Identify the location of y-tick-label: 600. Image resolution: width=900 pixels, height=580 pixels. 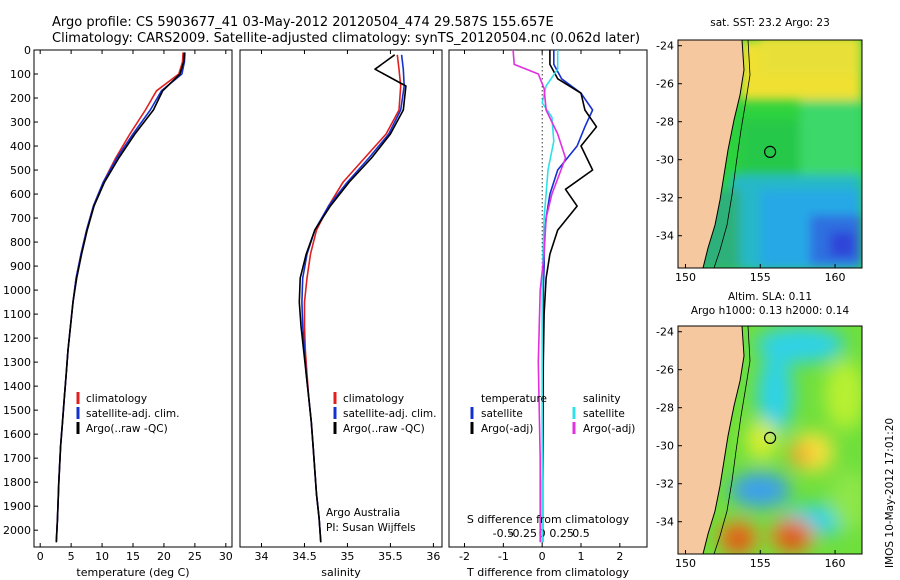
(20, 194).